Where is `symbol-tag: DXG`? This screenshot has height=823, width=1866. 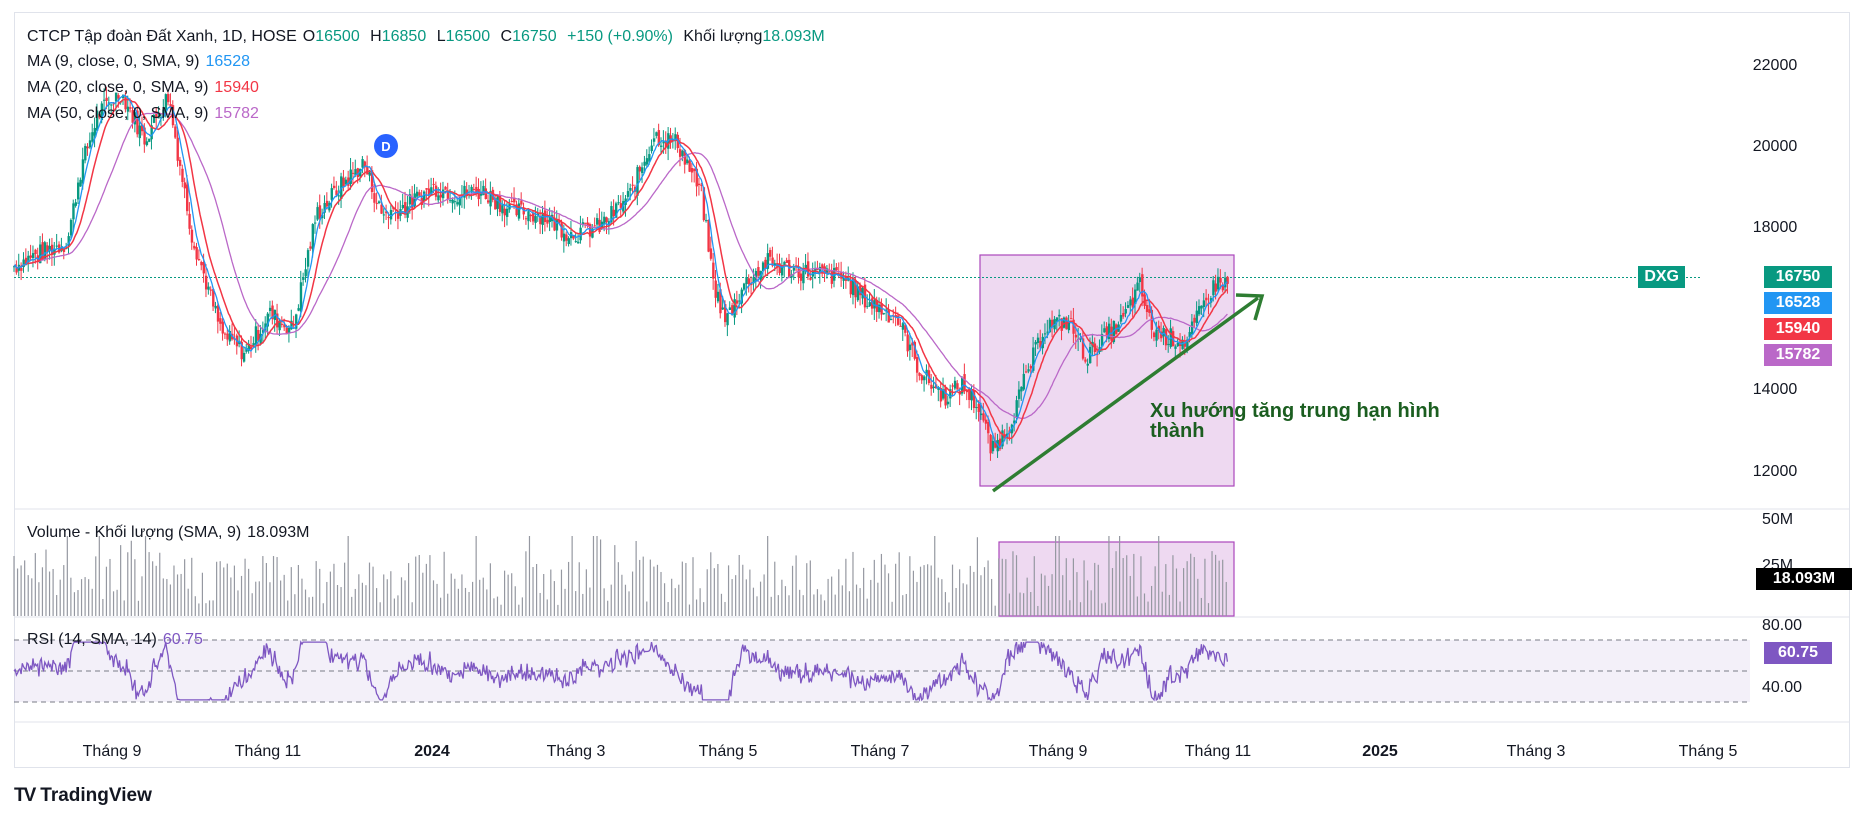
symbol-tag: DXG is located at coordinates (1661, 277).